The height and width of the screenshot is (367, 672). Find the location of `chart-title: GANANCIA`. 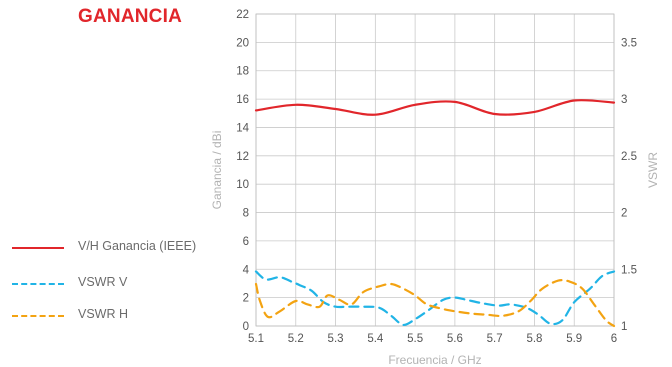

chart-title: GANANCIA is located at coordinates (130, 16).